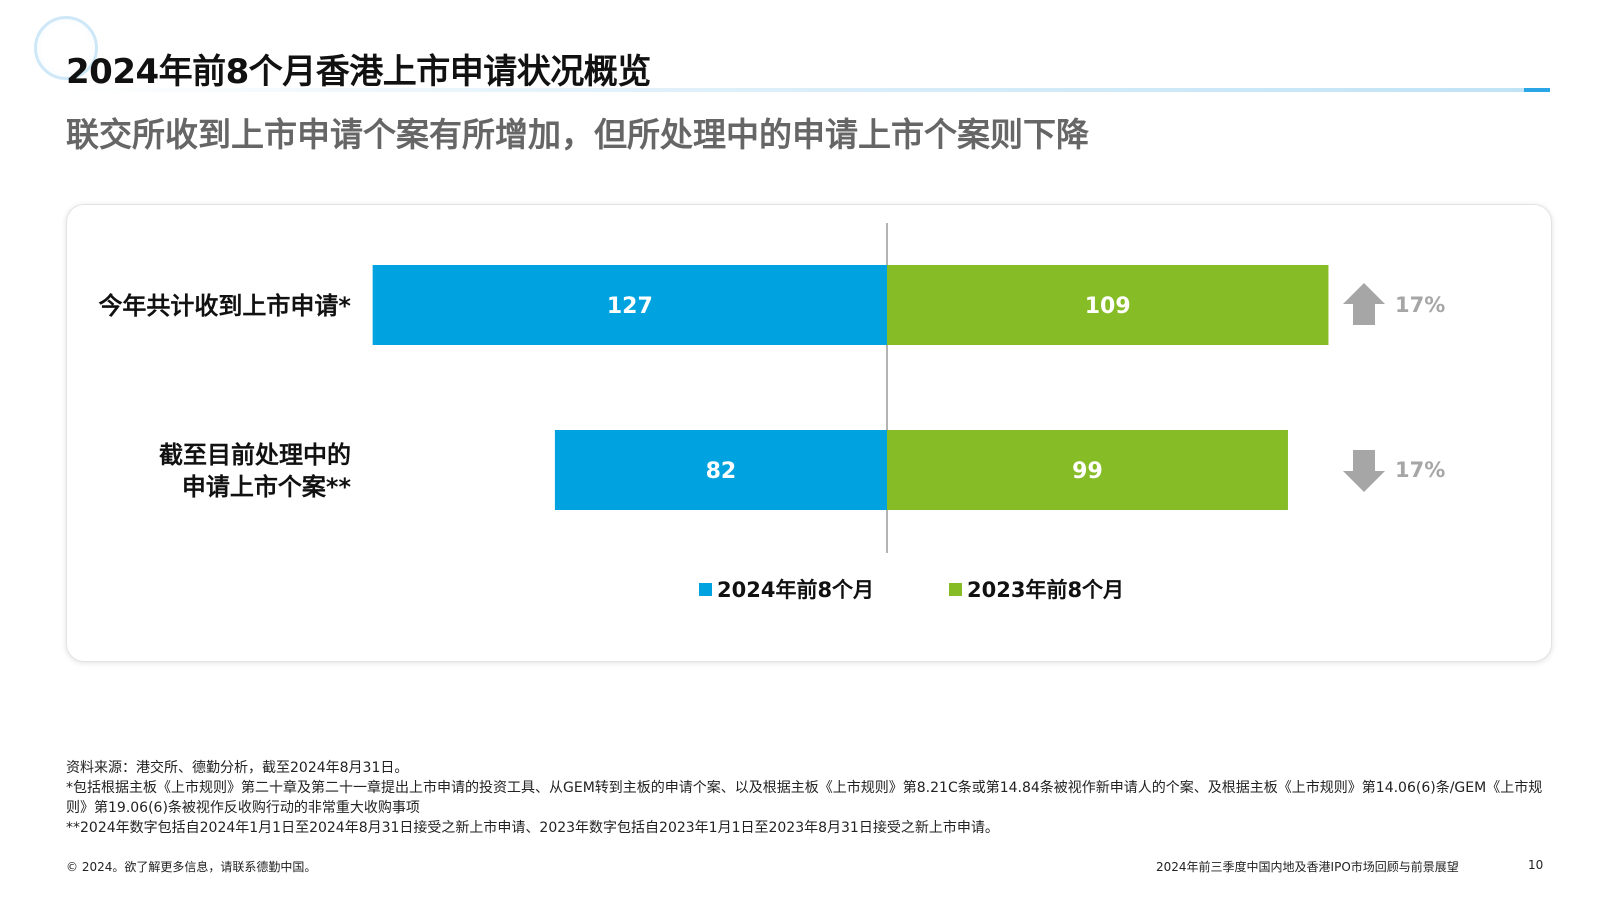 This screenshot has height=900, width=1600. I want to click on bar-label-2023-1: 99, so click(1087, 471).